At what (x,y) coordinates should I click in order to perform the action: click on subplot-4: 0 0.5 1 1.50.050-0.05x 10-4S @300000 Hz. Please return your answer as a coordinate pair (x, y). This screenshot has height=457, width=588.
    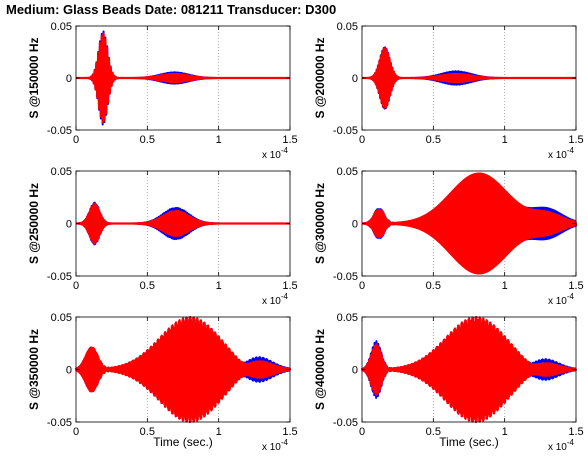
    Looking at the image, I should click on (448, 236).